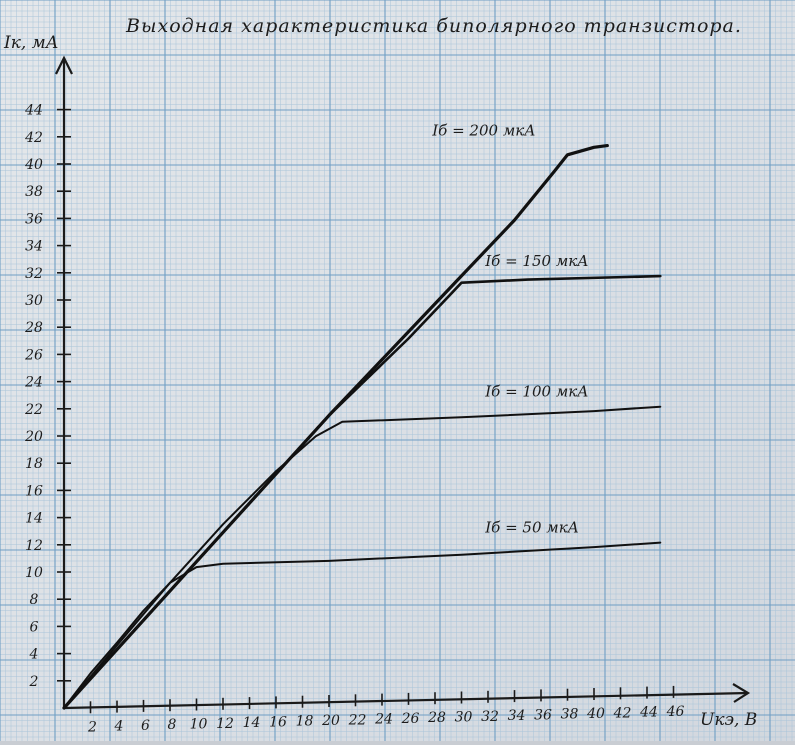 This screenshot has height=745, width=795. Describe the element at coordinates (34, 274) in the screenshot. I see `y-tick-label: 32` at that location.